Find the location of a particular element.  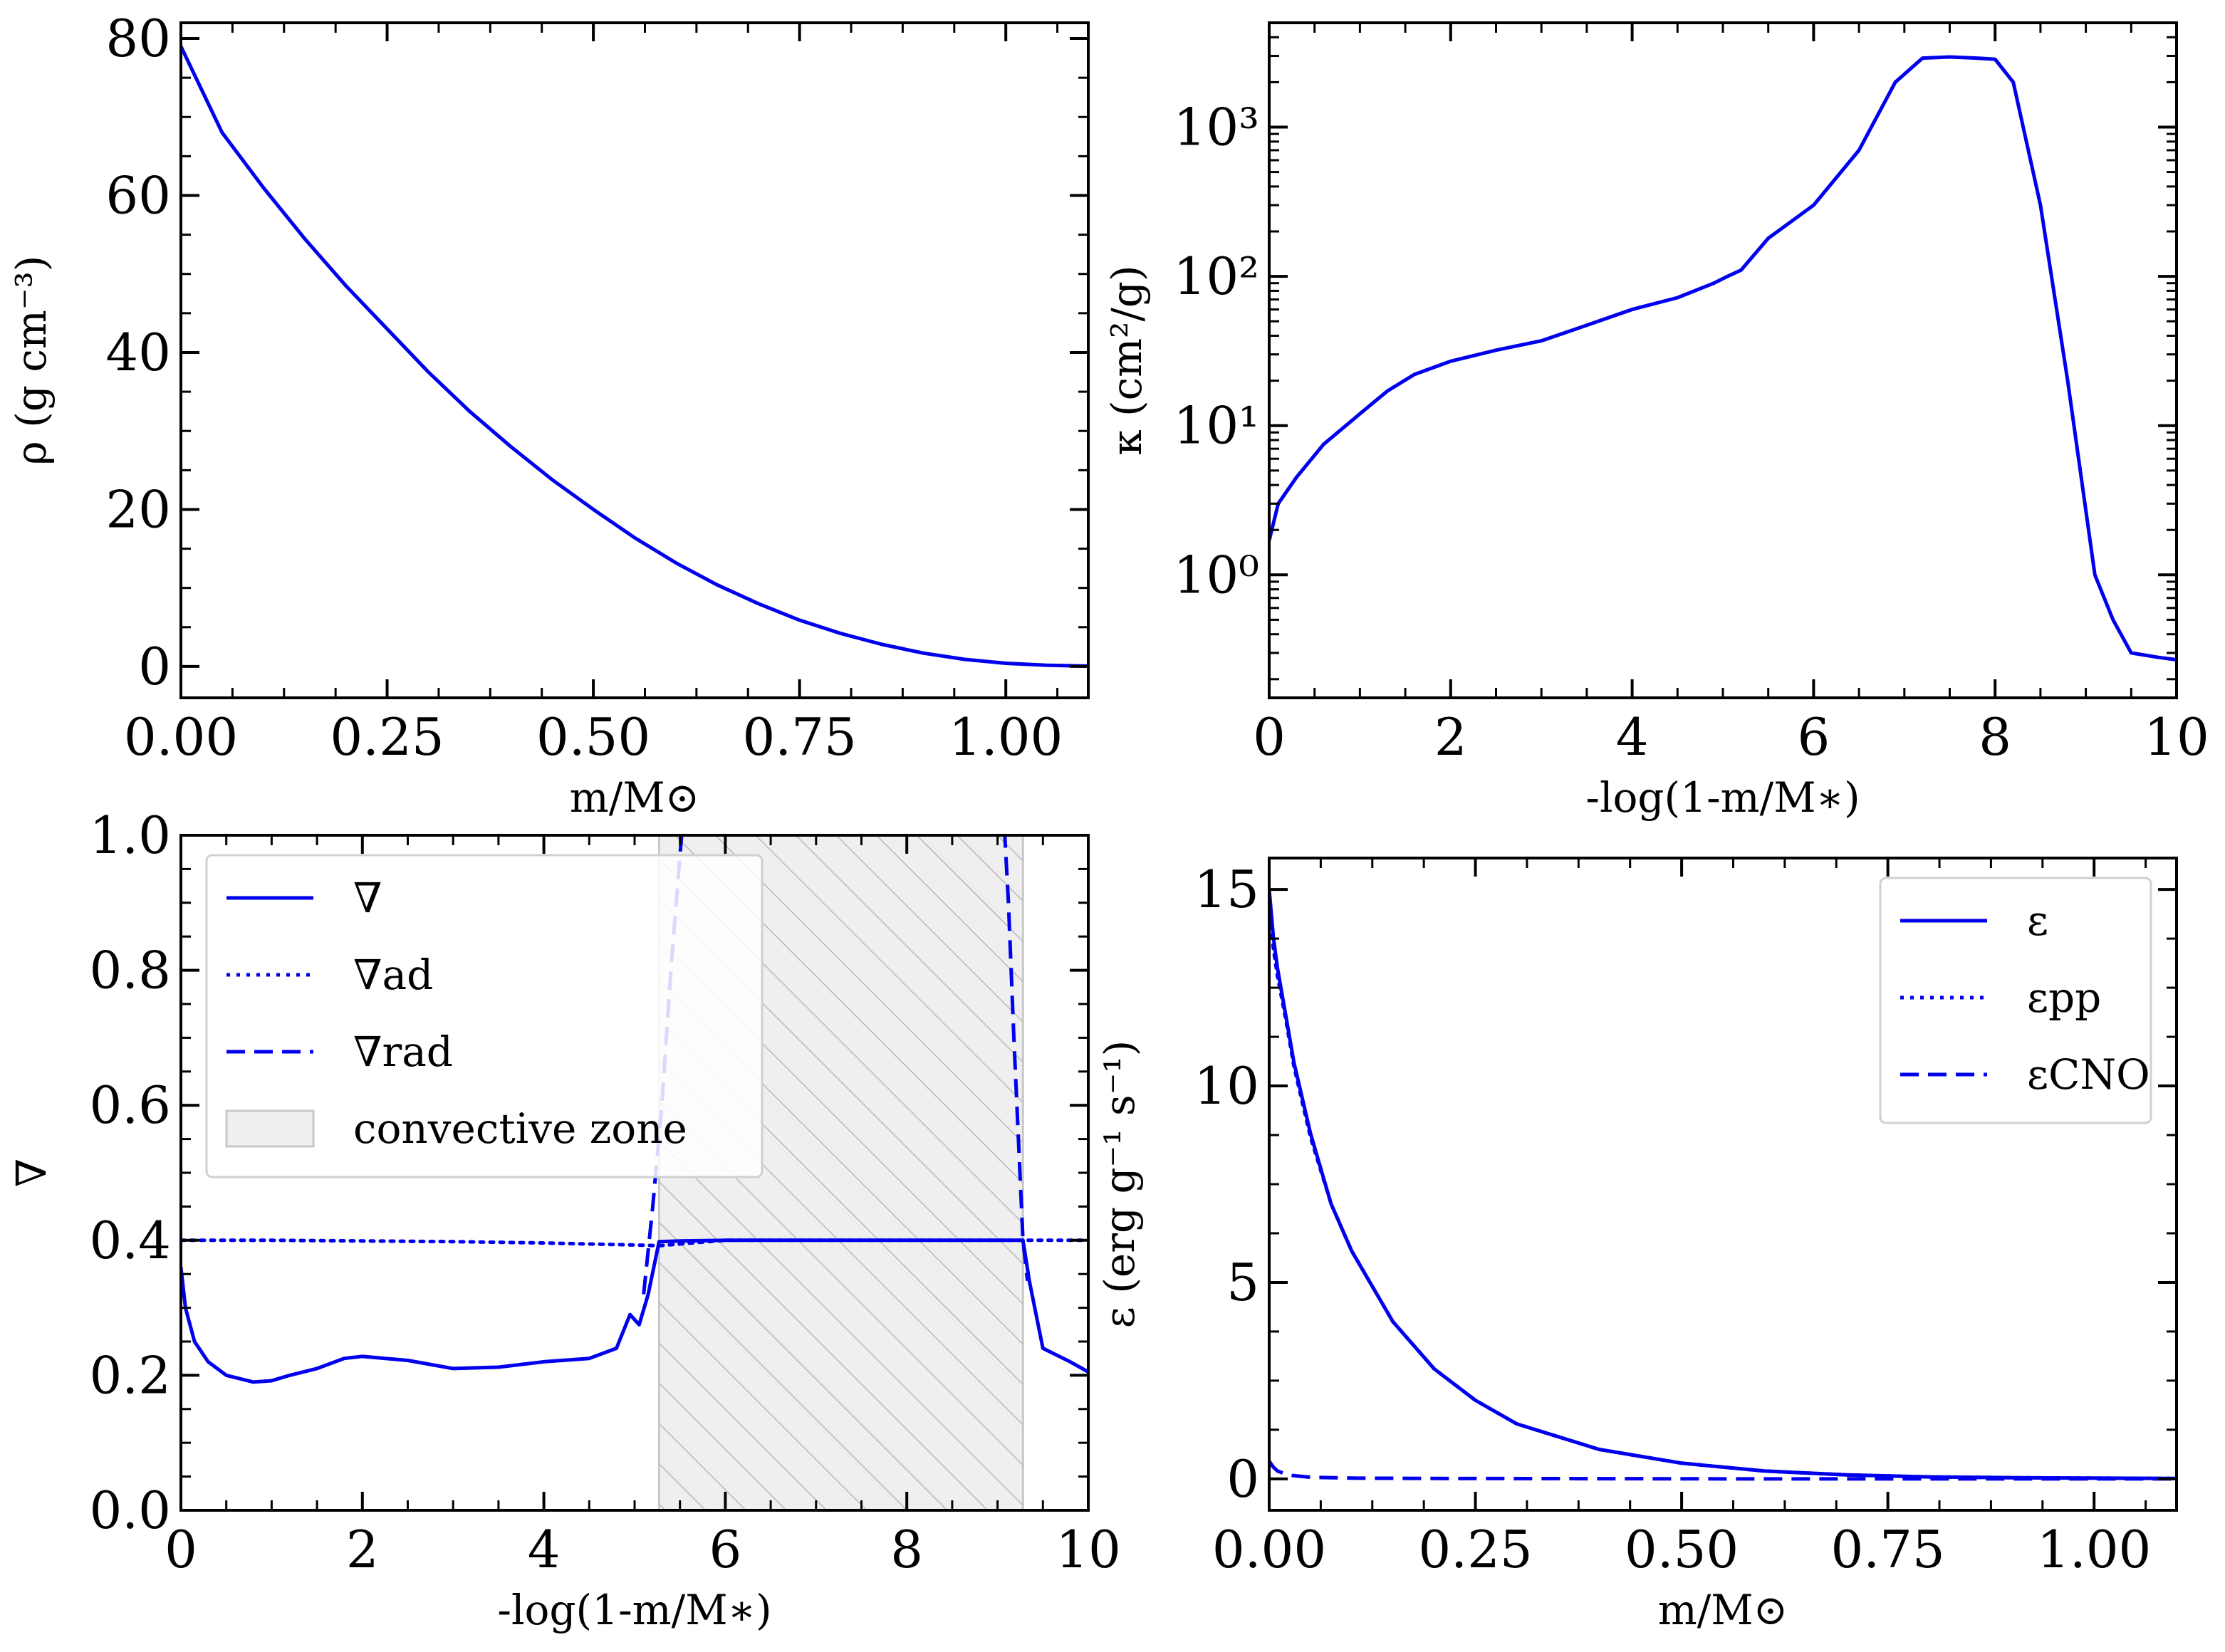

gradients-x-tick-label: 2 is located at coordinates (362, 1549).